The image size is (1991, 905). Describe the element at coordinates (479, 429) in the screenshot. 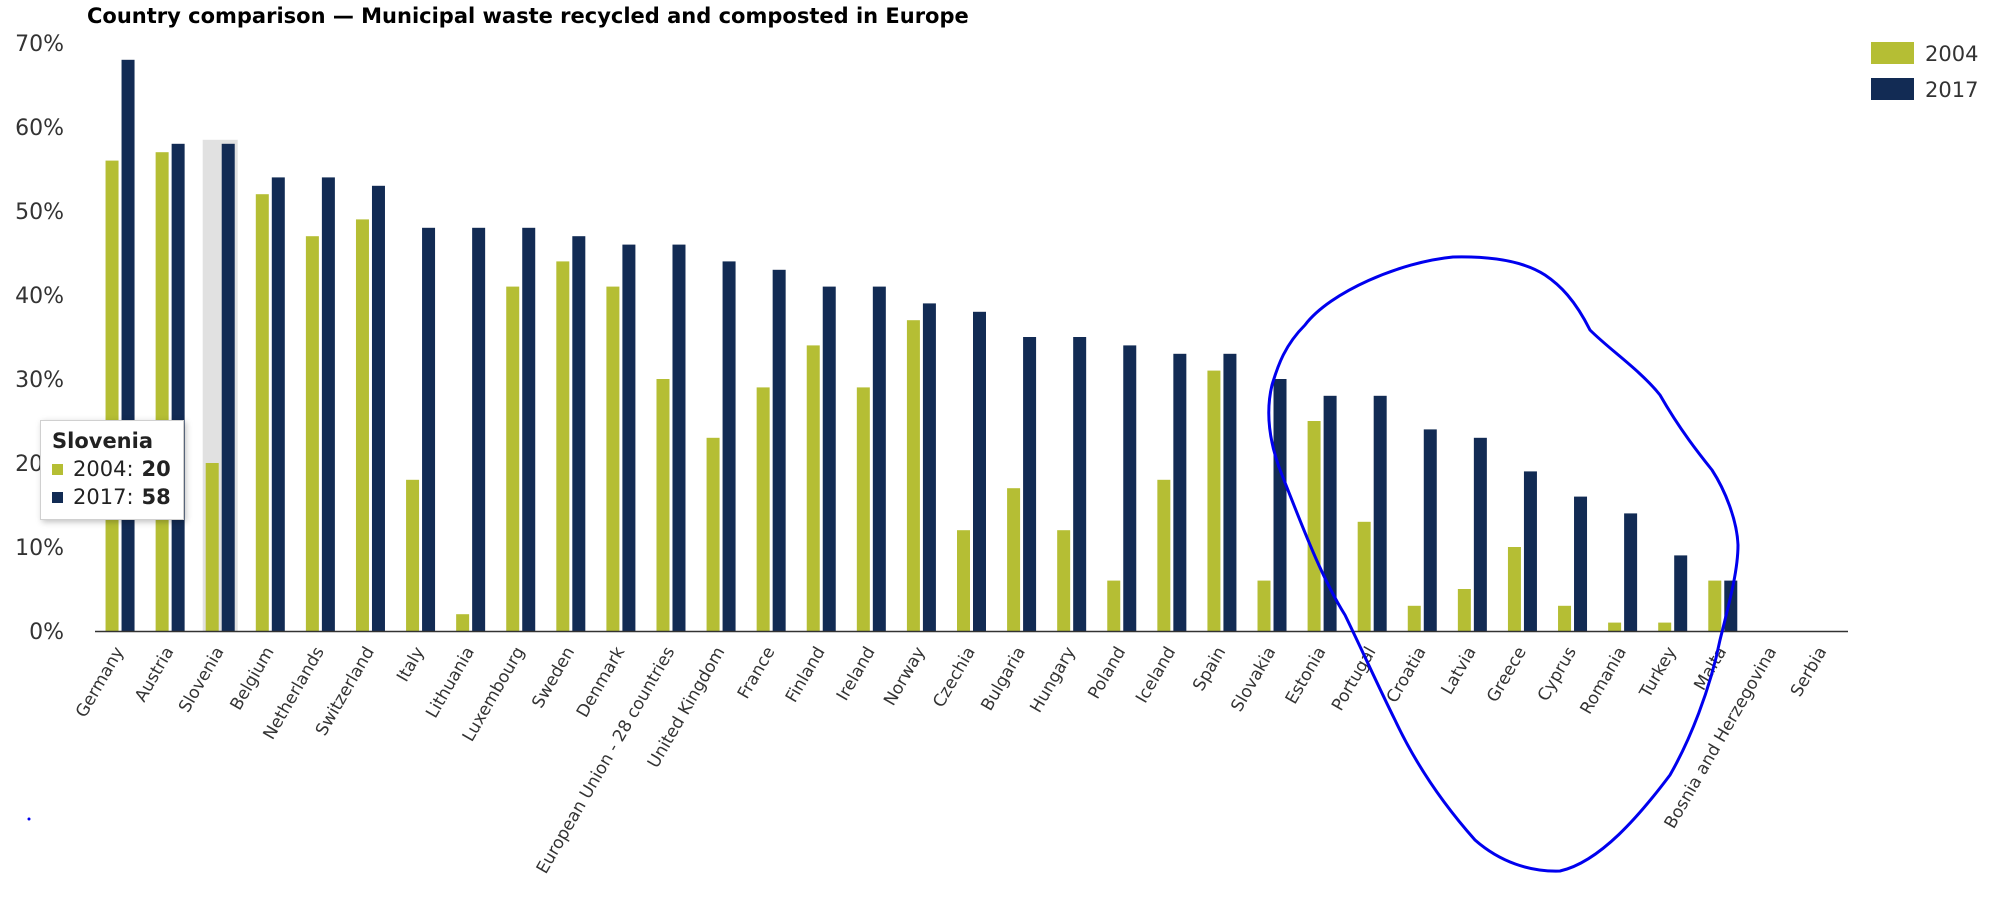

I see `bar-lithuania-2017` at that location.